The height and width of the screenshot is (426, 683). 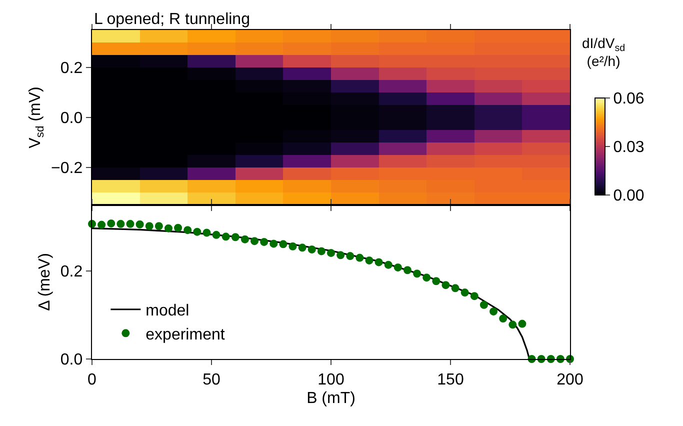 I want to click on x-tick-label: 100, so click(x=331, y=379).